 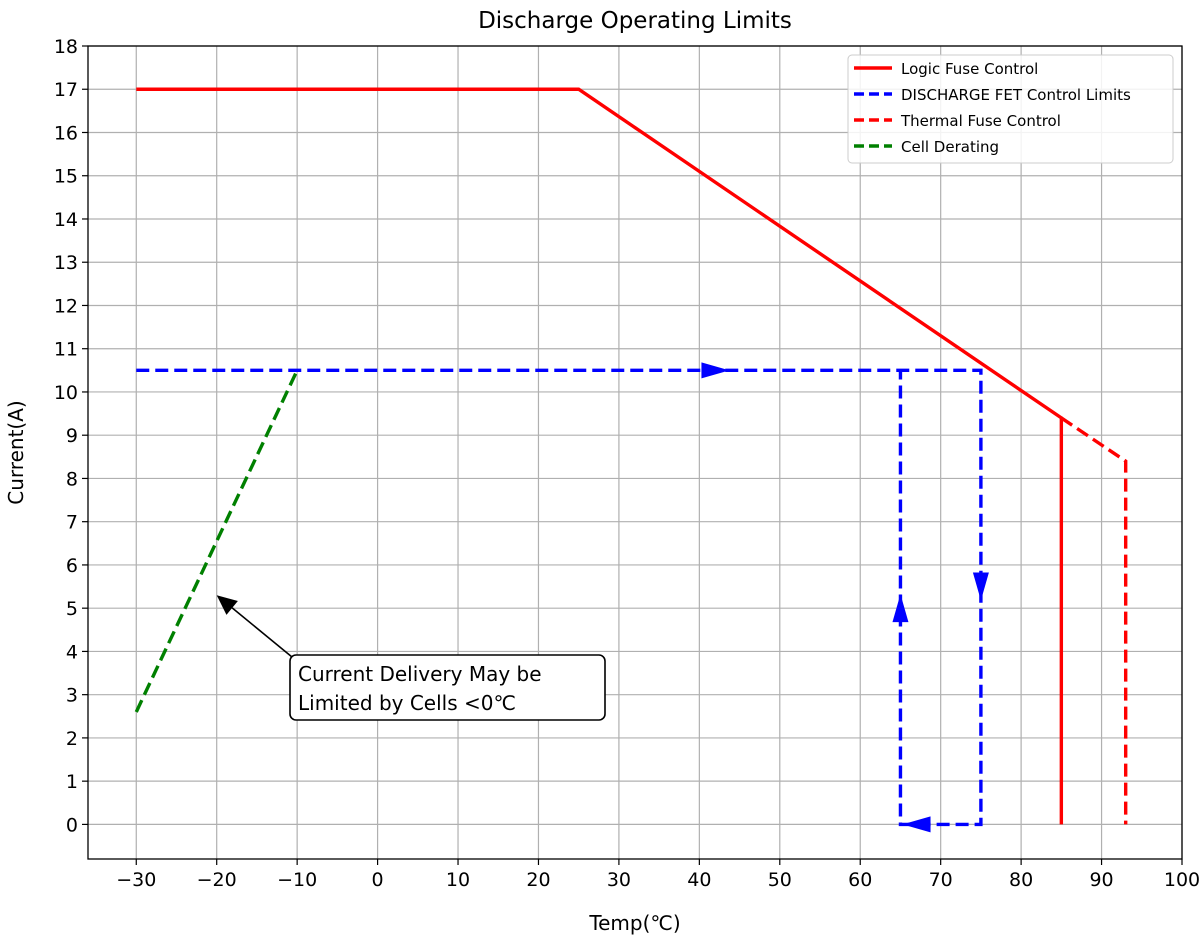 What do you see at coordinates (950, 147) in the screenshot?
I see `legend-entry-label: Cell Derating` at bounding box center [950, 147].